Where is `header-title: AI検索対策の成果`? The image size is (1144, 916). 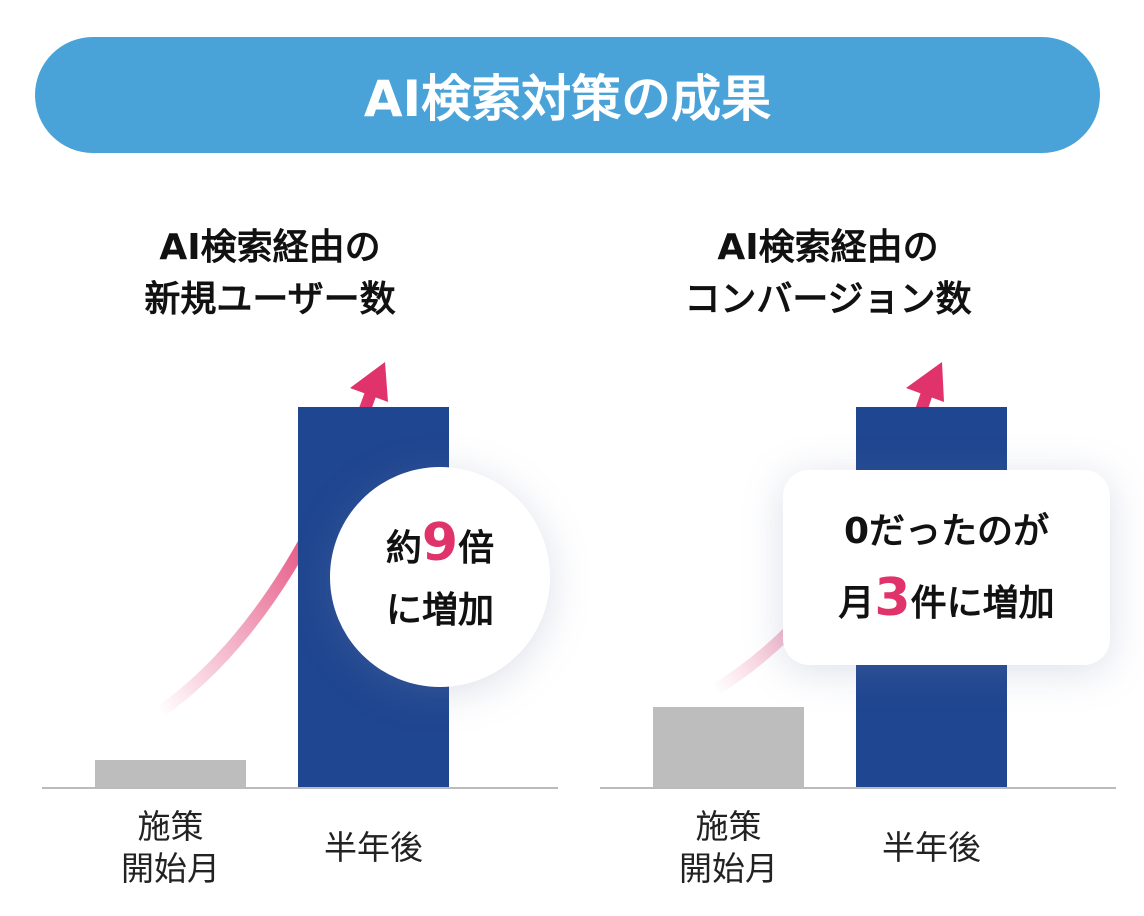
header-title: AI検索対策の成果 is located at coordinates (567, 95).